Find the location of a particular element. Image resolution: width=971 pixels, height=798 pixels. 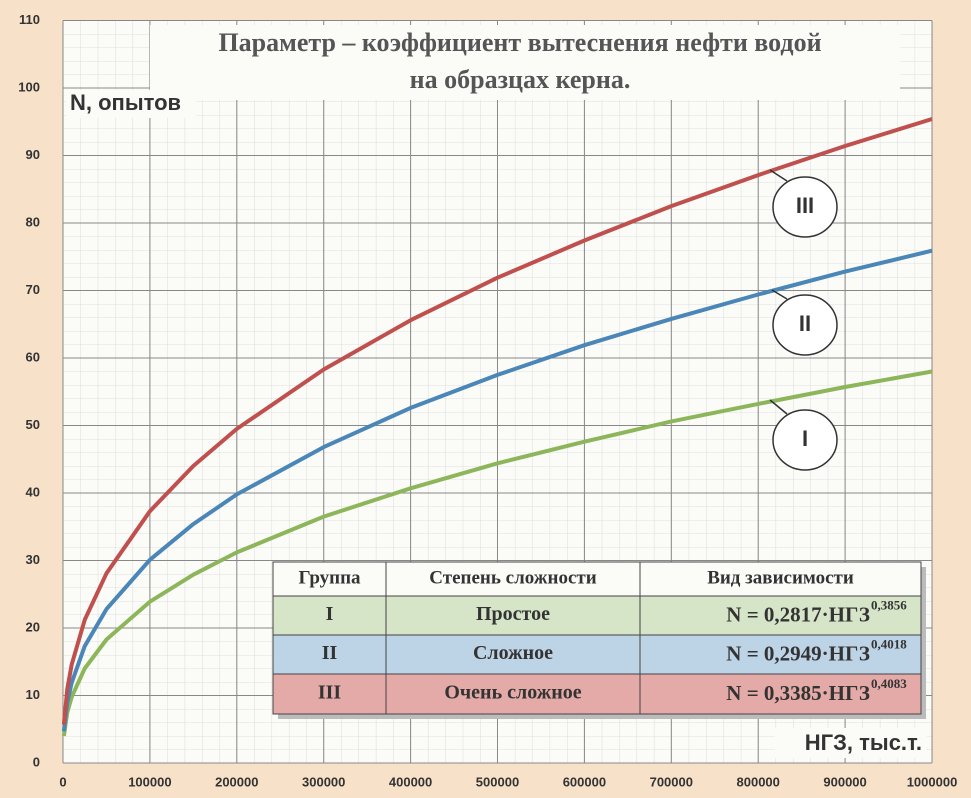

y-tick-label: 10 is located at coordinates (33, 694).